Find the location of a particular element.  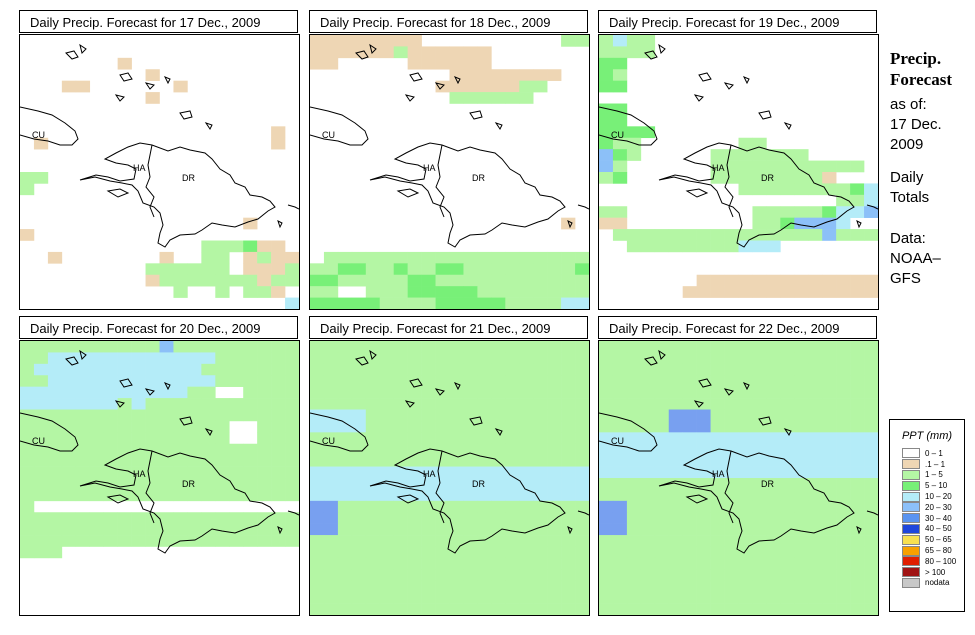

panel-title: Daily Precip. Forecast for 22 Dec., 2009 is located at coordinates (737, 327).